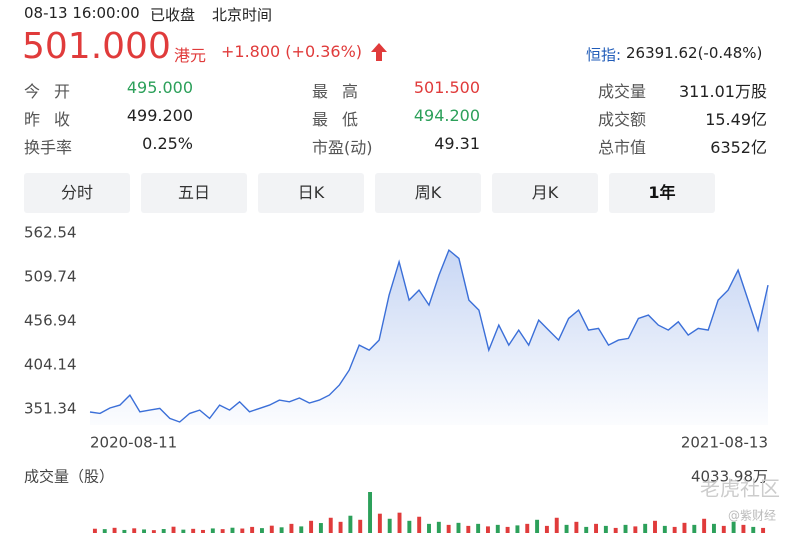 Image resolution: width=800 pixels, height=536 pixels. I want to click on timezone: 北京时间, so click(242, 15).